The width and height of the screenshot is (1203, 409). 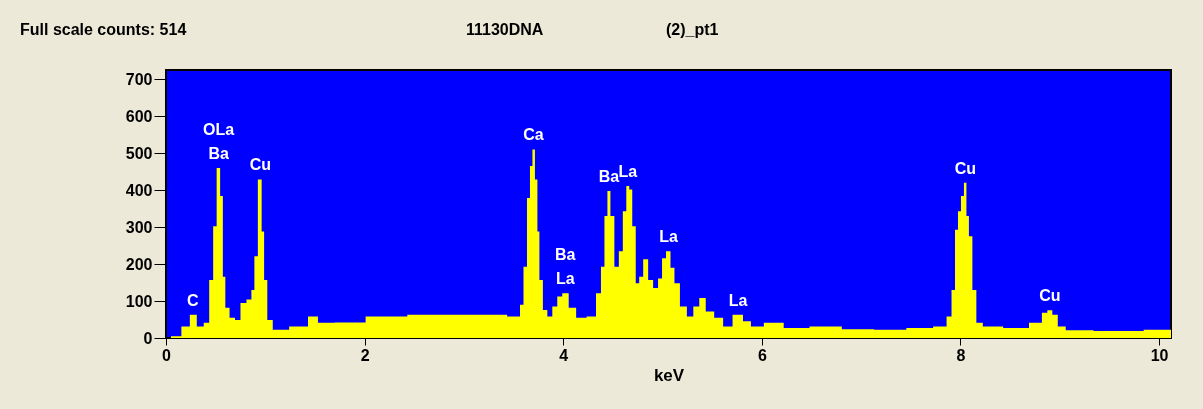 I want to click on x-axis-title: keV, so click(x=669, y=375).